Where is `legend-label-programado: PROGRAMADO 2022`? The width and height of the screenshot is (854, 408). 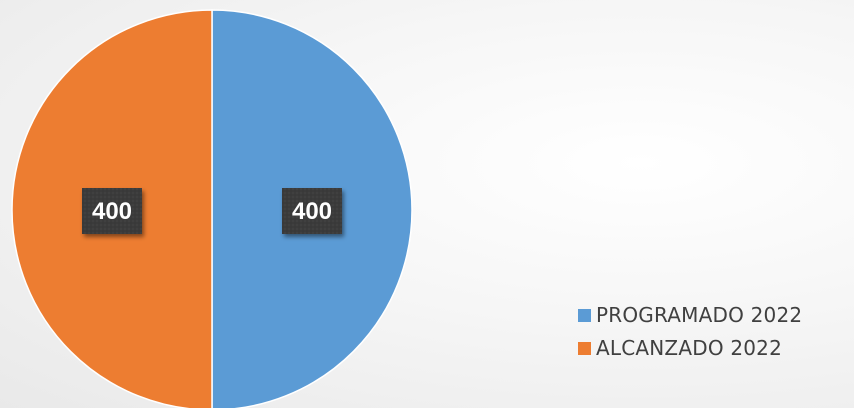
legend-label-programado: PROGRAMADO 2022 is located at coordinates (699, 315).